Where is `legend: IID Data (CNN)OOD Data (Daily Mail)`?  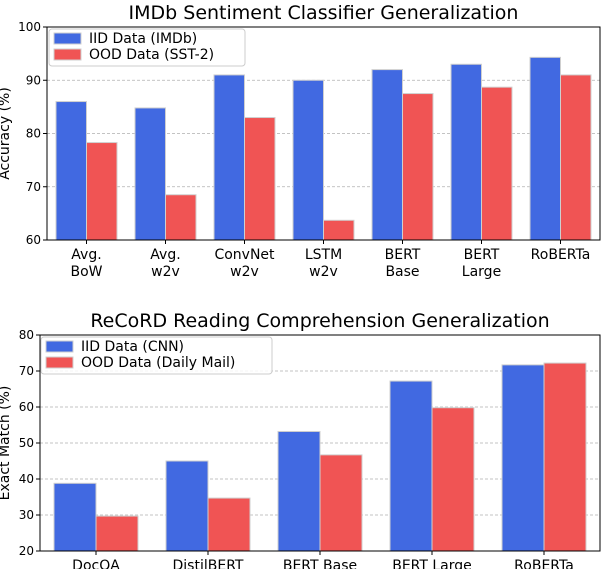
legend: IID Data (CNN)OOD Data (Daily Mail) is located at coordinates (156, 355).